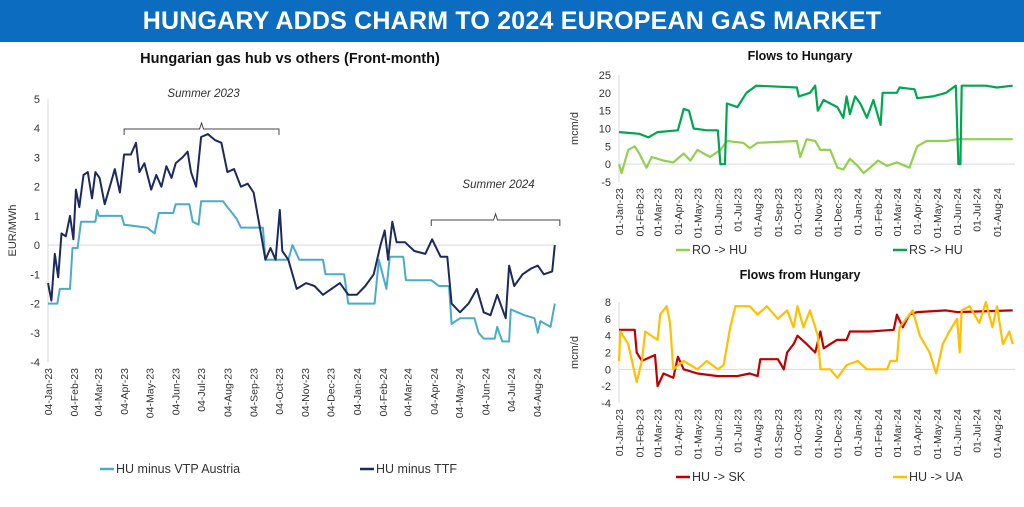  I want to click on annotation-label: Summer 2023, so click(203, 94).